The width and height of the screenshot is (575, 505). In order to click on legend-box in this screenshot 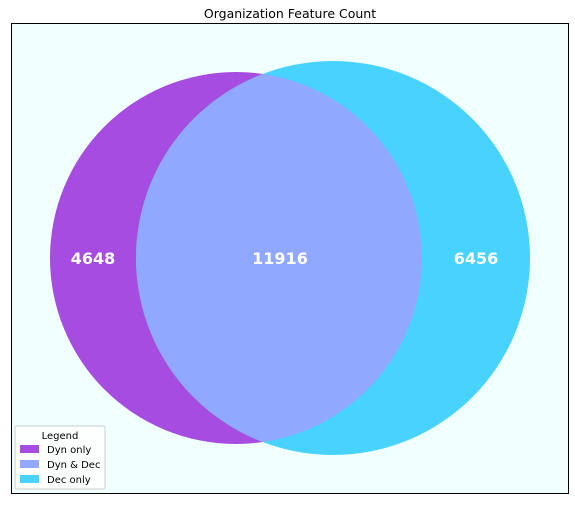, I will do `click(60, 457)`.